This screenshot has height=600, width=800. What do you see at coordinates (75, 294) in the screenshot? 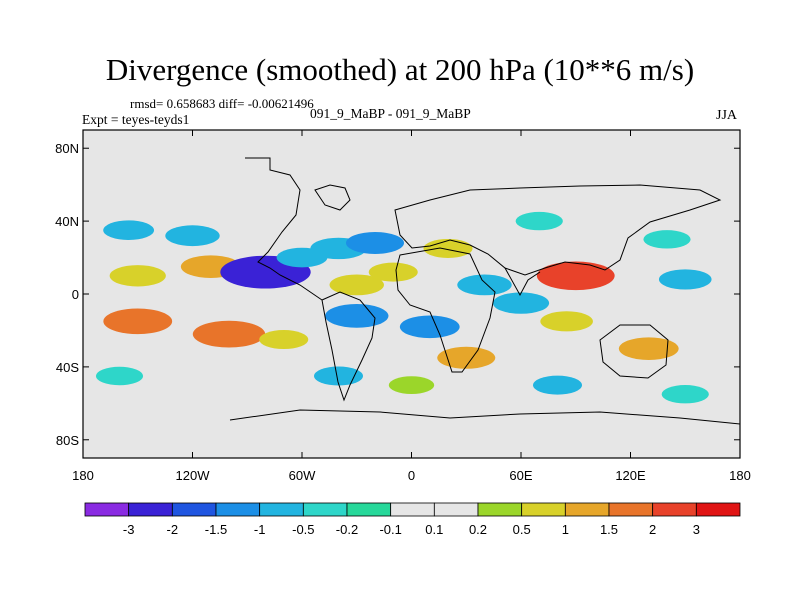
I see `y-tick-label: 0` at bounding box center [75, 294].